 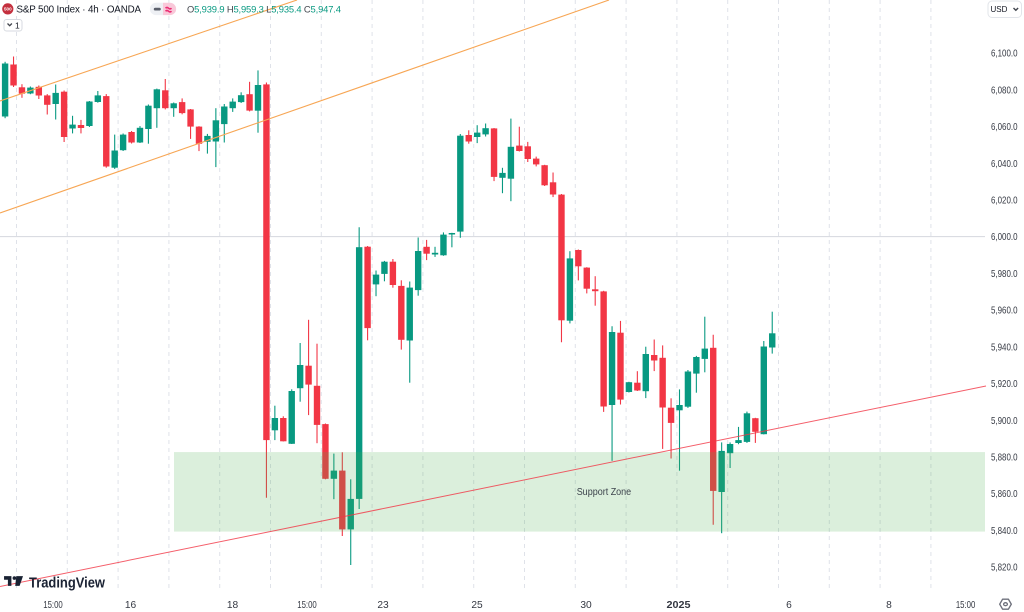 What do you see at coordinates (1004, 494) in the screenshot?
I see `svg-text: 5,860.0` at bounding box center [1004, 494].